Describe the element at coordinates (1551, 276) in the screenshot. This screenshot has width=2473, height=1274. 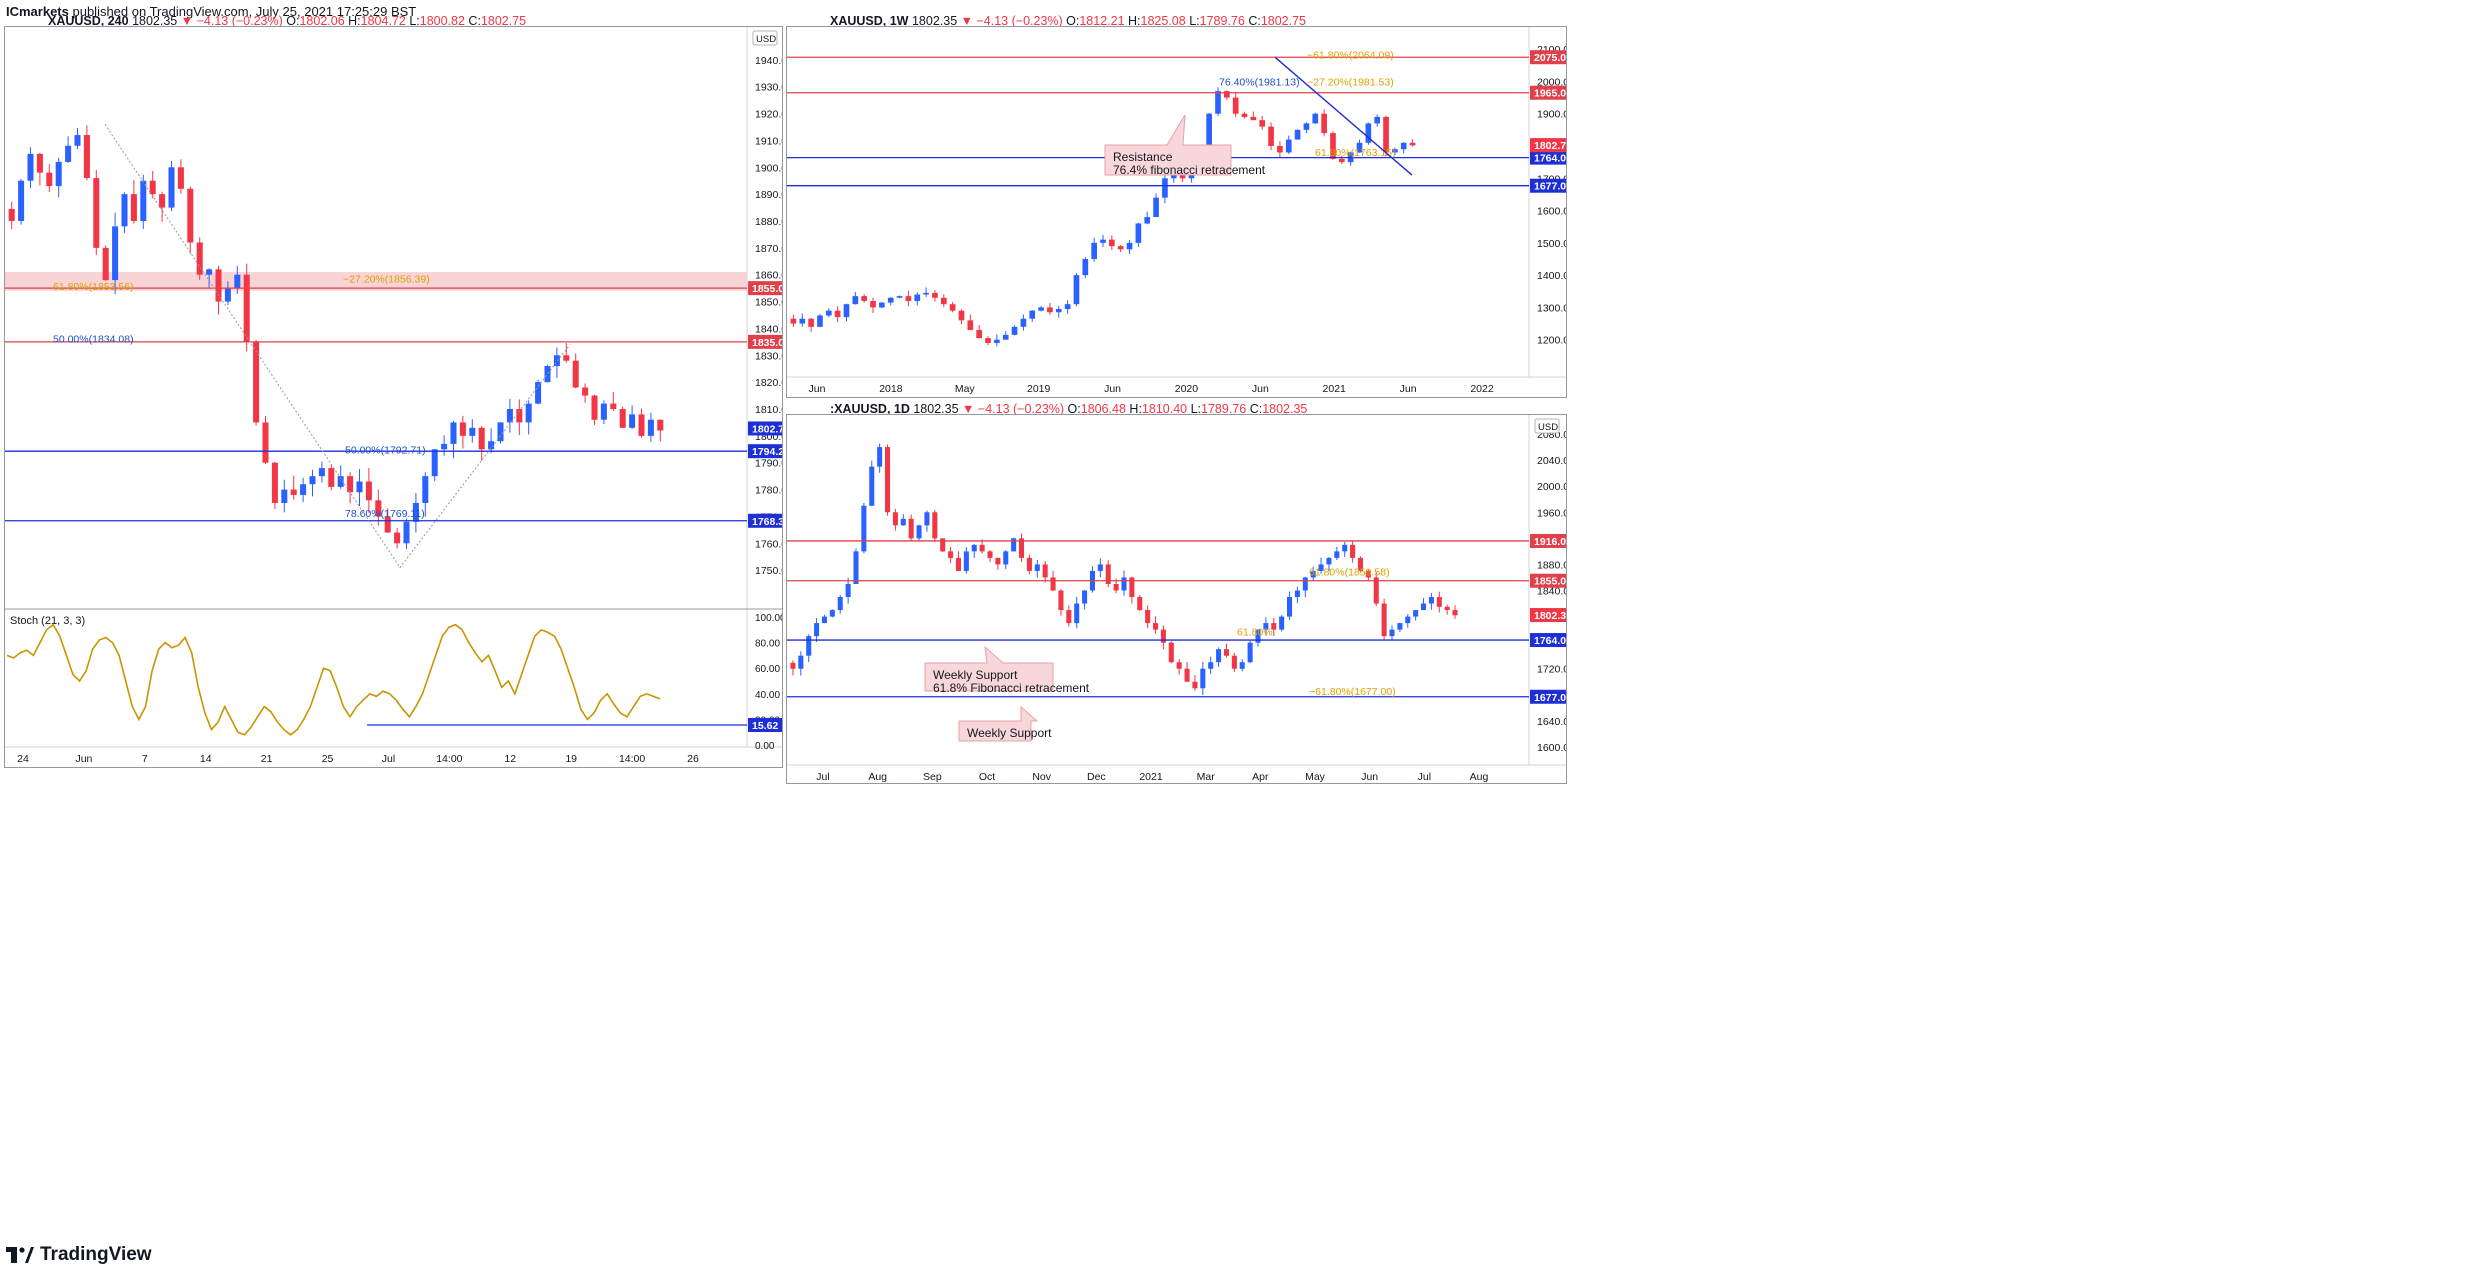
I see `y-tick-label: 1400.00` at that location.